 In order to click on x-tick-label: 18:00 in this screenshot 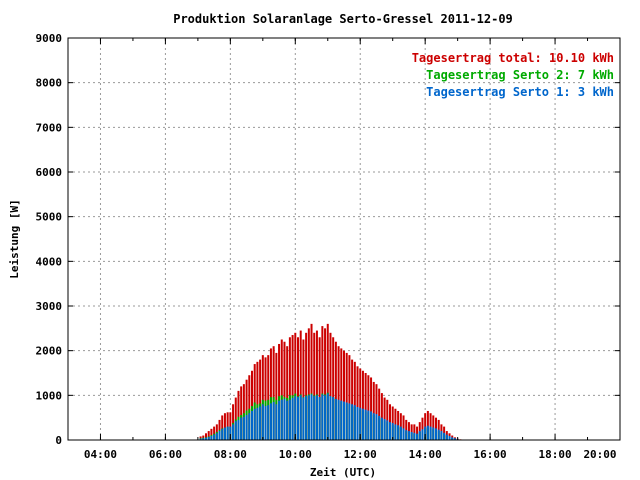, I will do `click(554, 454)`.